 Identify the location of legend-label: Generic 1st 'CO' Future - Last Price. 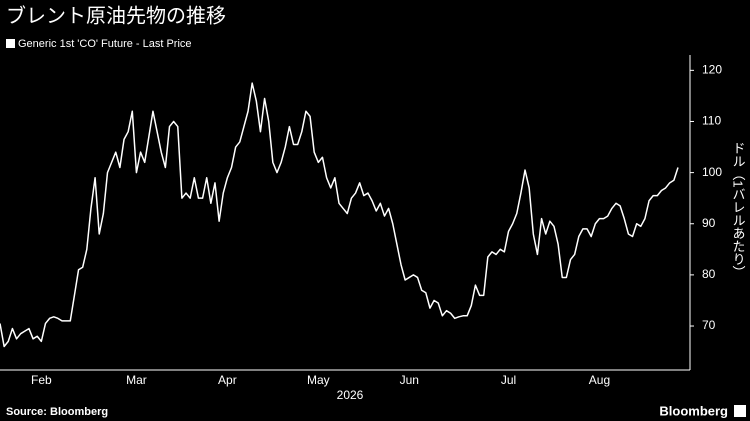
(105, 44).